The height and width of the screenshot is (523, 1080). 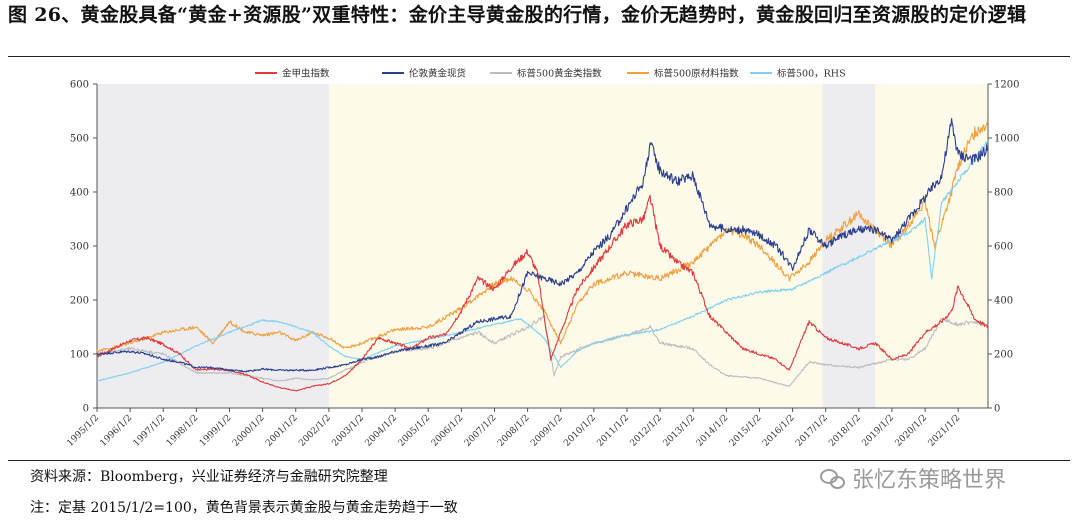 I want to click on x-tick-label: 1997/1/2, so click(x=150, y=431).